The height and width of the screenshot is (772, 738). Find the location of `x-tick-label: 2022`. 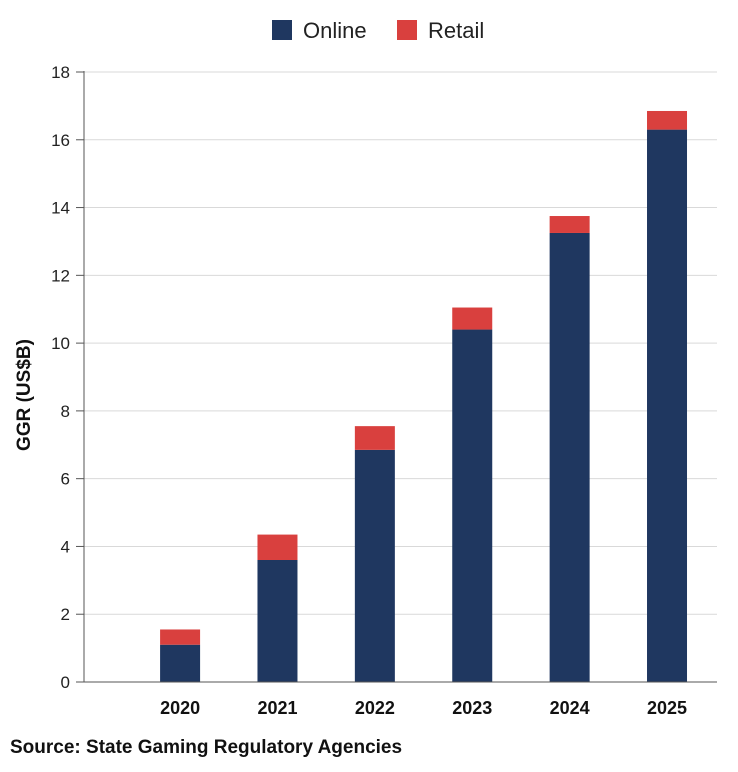

x-tick-label: 2022 is located at coordinates (375, 708).